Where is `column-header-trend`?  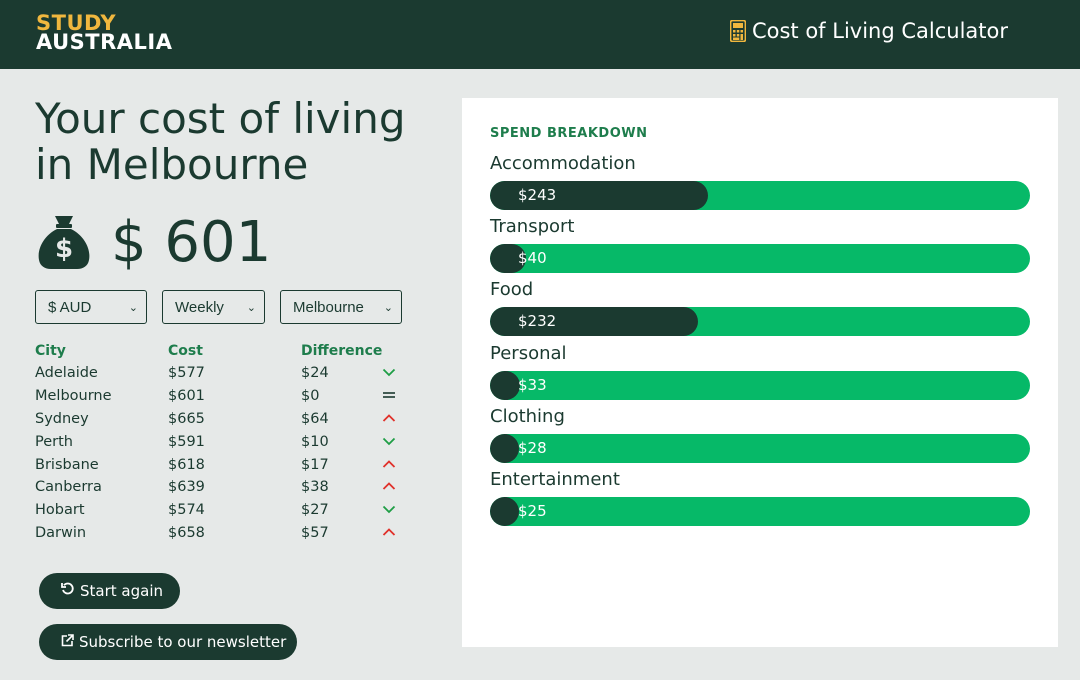
column-header-trend is located at coordinates (397, 351).